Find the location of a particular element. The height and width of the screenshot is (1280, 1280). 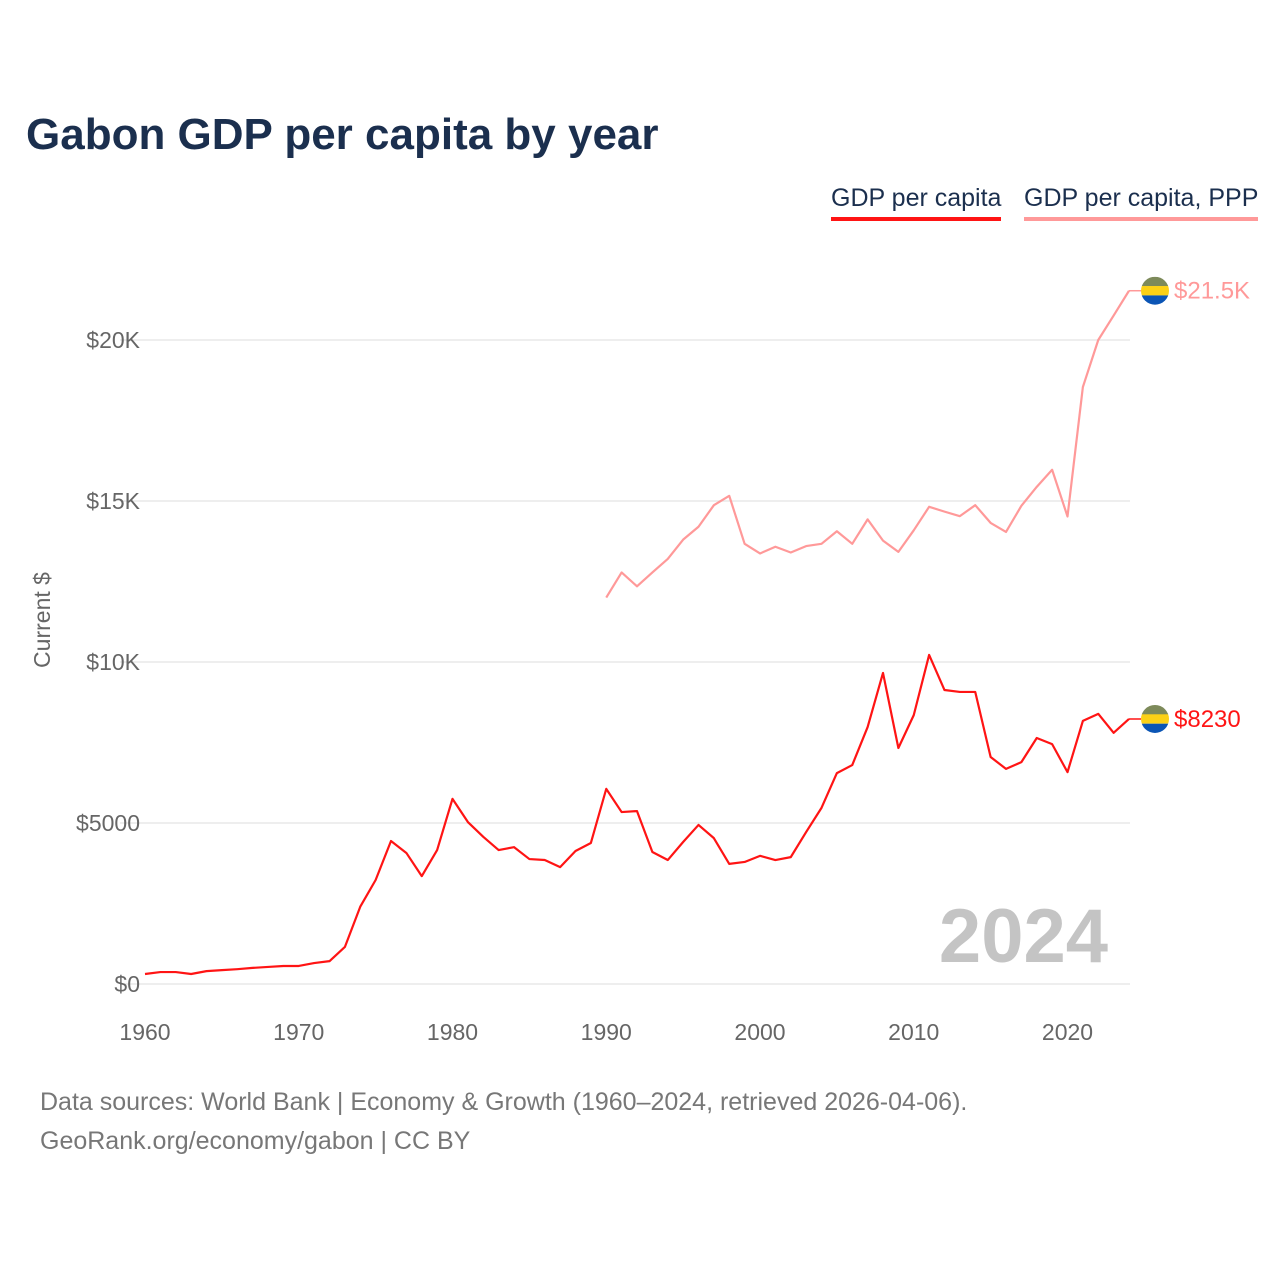

end-value-label: $8230 is located at coordinates (1207, 719).